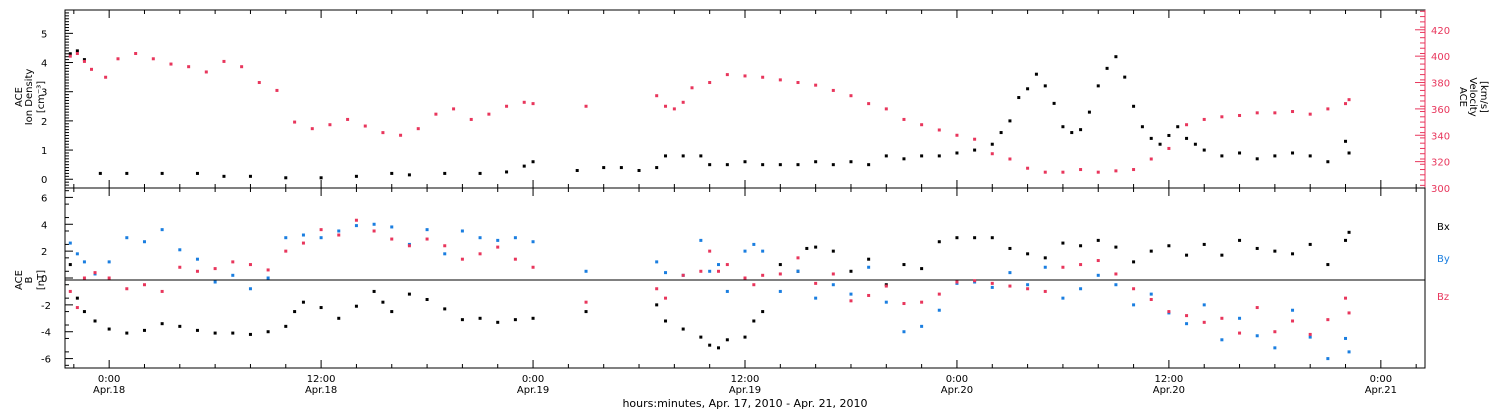 The image size is (1500, 410). Describe the element at coordinates (57, 278) in the screenshot. I see `b-field-axis: -6 -4 -2 0 2 4 6` at that location.